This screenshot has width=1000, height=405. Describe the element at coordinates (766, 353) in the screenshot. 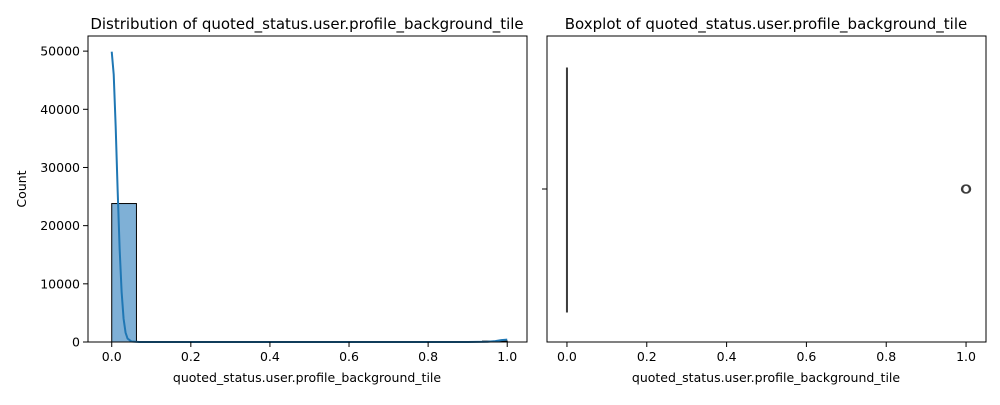

I see `boxplot-x-ticks: 0.0 0.2 0.4 0.6 0.8 1.0` at that location.